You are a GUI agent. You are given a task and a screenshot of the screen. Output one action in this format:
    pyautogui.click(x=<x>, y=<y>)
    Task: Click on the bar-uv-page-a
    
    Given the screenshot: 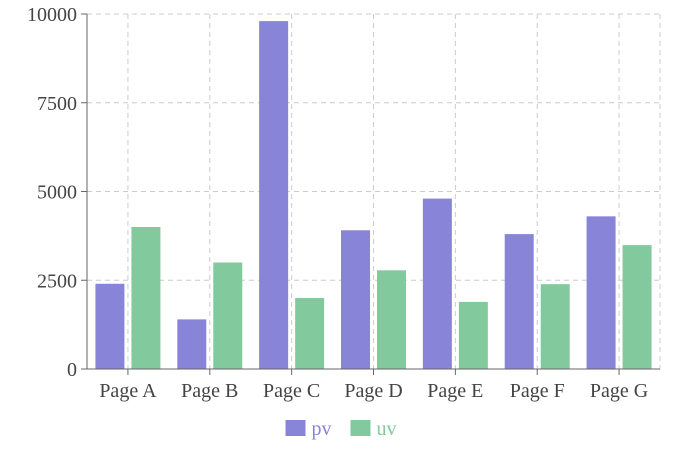 What is the action you would take?
    pyautogui.click(x=146, y=298)
    